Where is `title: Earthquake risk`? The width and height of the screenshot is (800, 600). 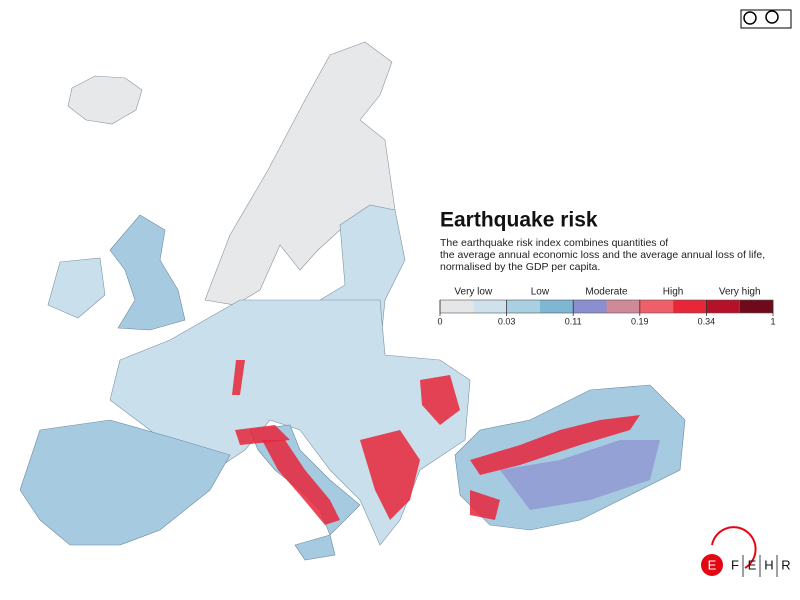 title: Earthquake risk is located at coordinates (519, 220).